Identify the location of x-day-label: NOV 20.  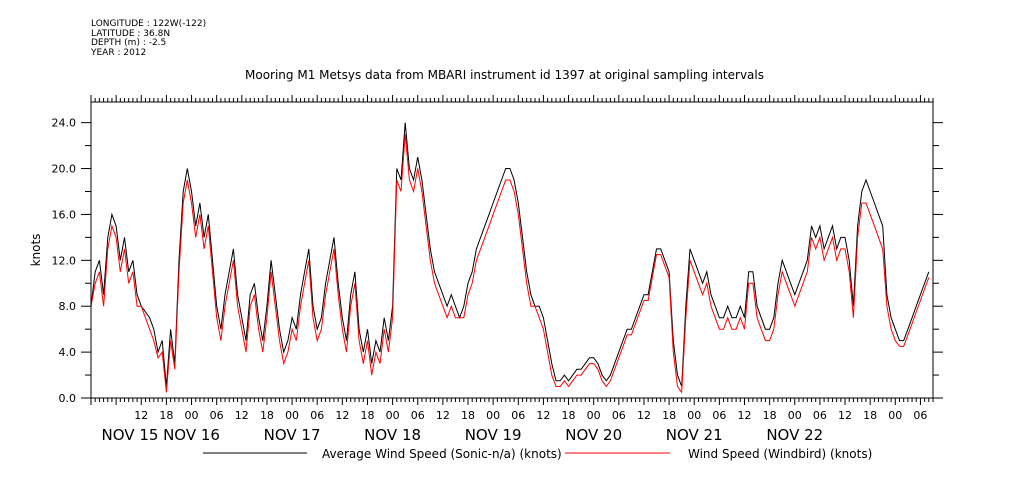
(593, 435).